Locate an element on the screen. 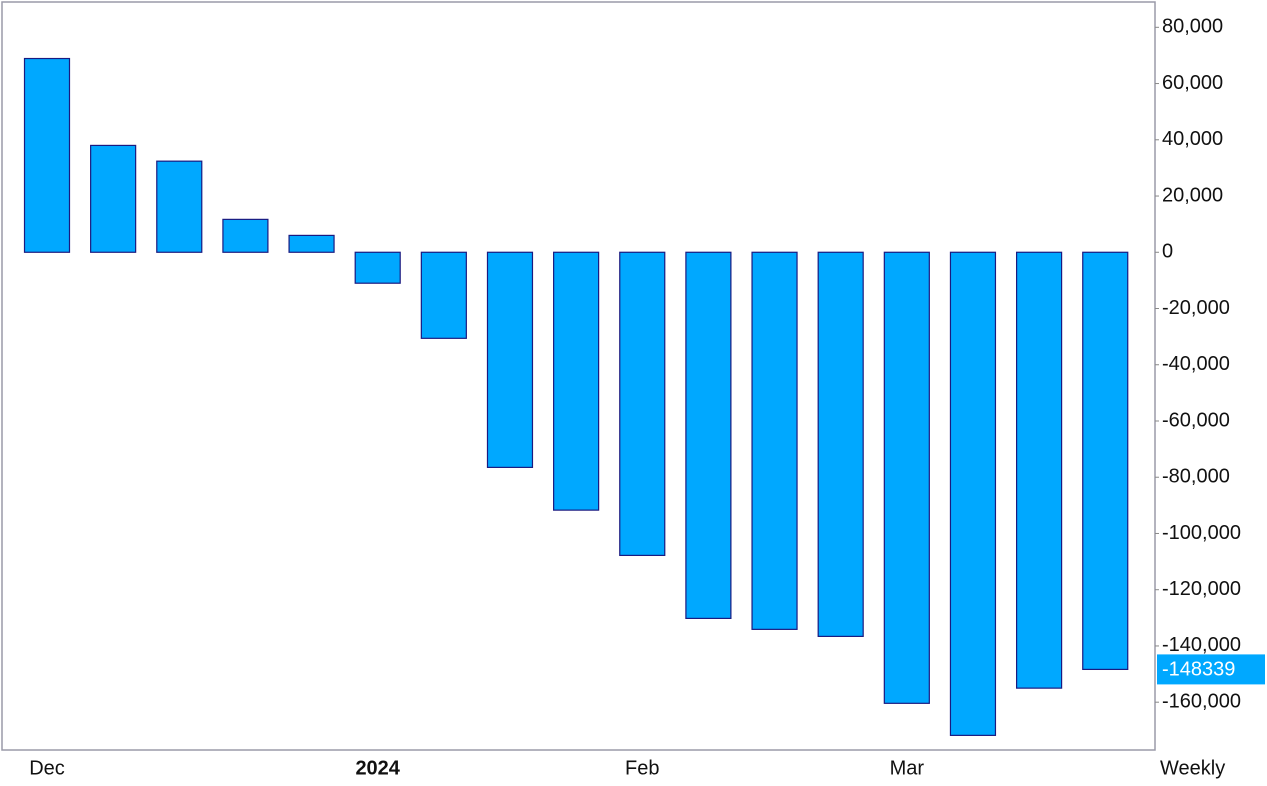 The image size is (1267, 786). period-label: Weekly is located at coordinates (1192, 768).